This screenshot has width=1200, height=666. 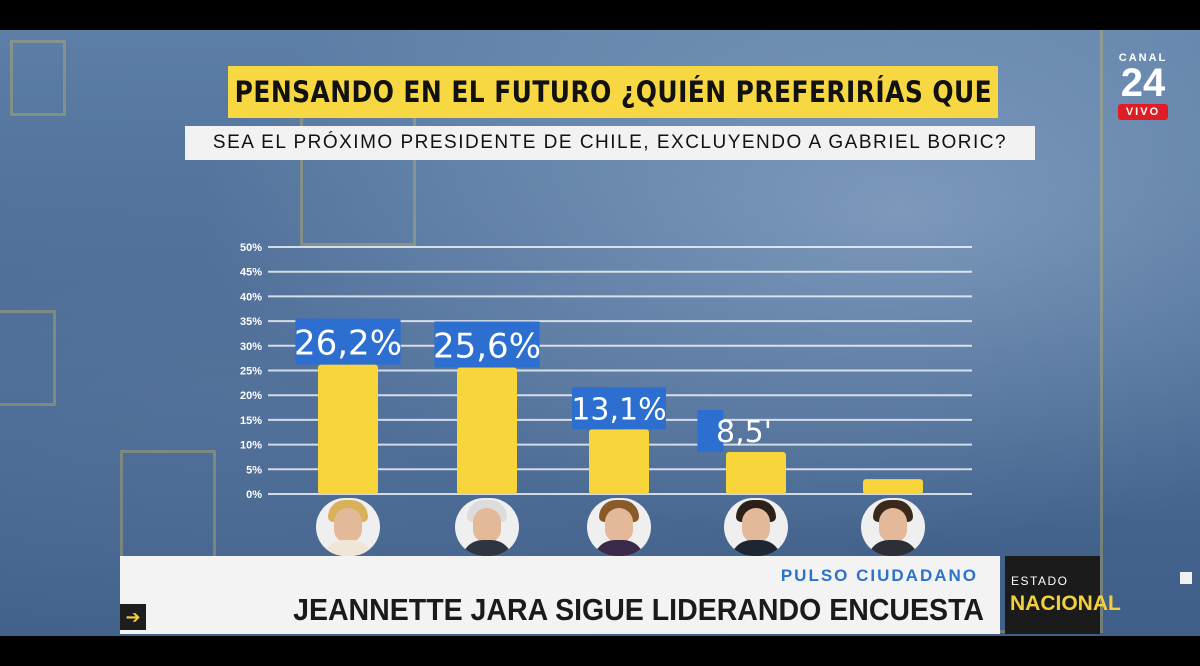 I want to click on program-badge: ESTADO NACIONAL, so click(x=1063, y=595).